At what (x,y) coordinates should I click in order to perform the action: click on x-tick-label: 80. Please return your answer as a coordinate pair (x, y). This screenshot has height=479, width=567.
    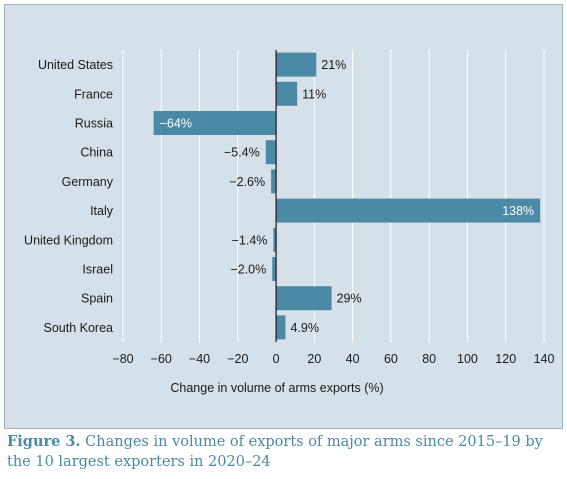
    Looking at the image, I should click on (429, 359).